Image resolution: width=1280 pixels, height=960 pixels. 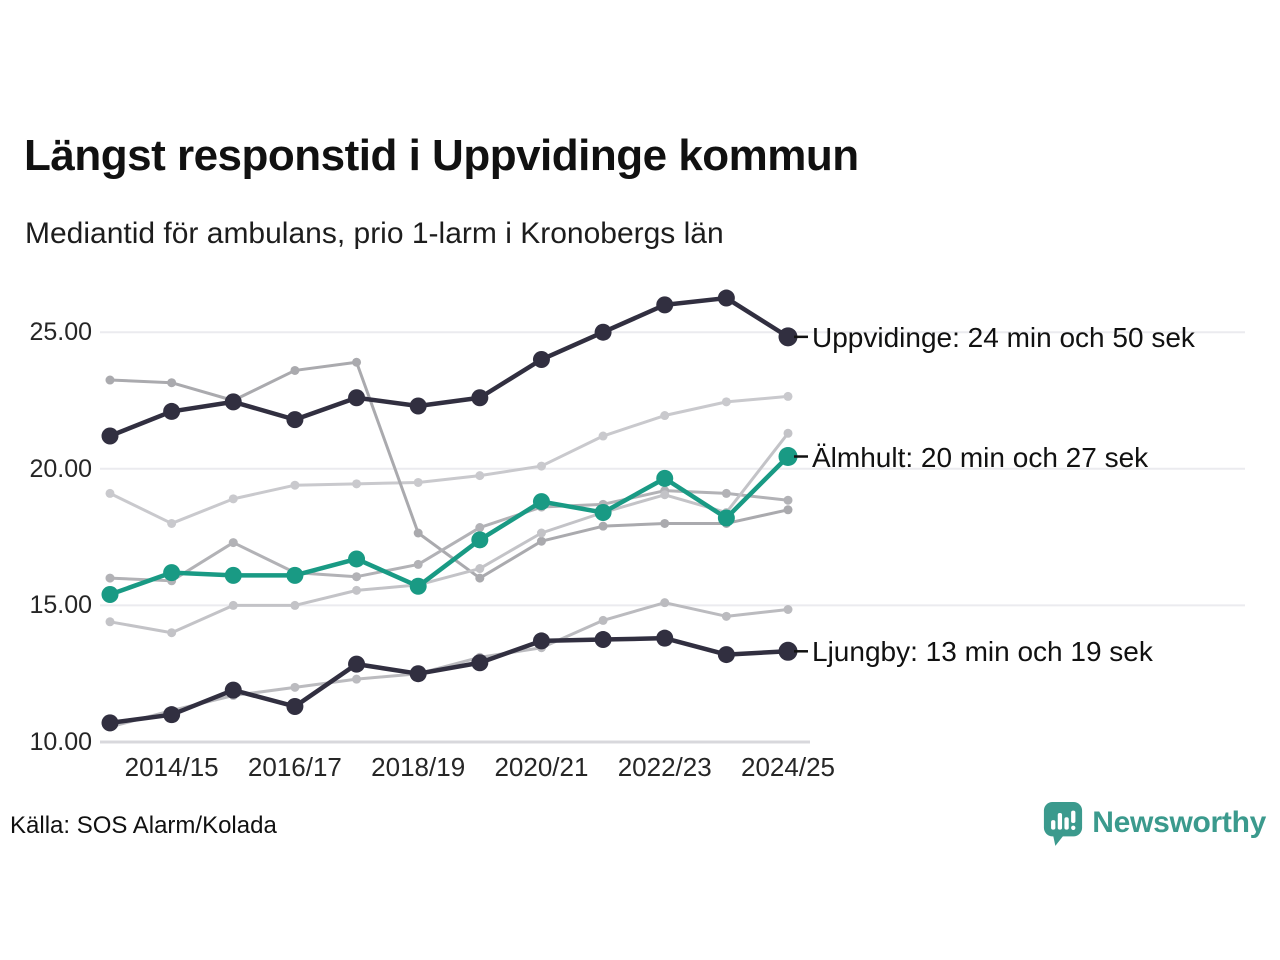 What do you see at coordinates (449, 680) in the screenshot?
I see `series-ljungby` at bounding box center [449, 680].